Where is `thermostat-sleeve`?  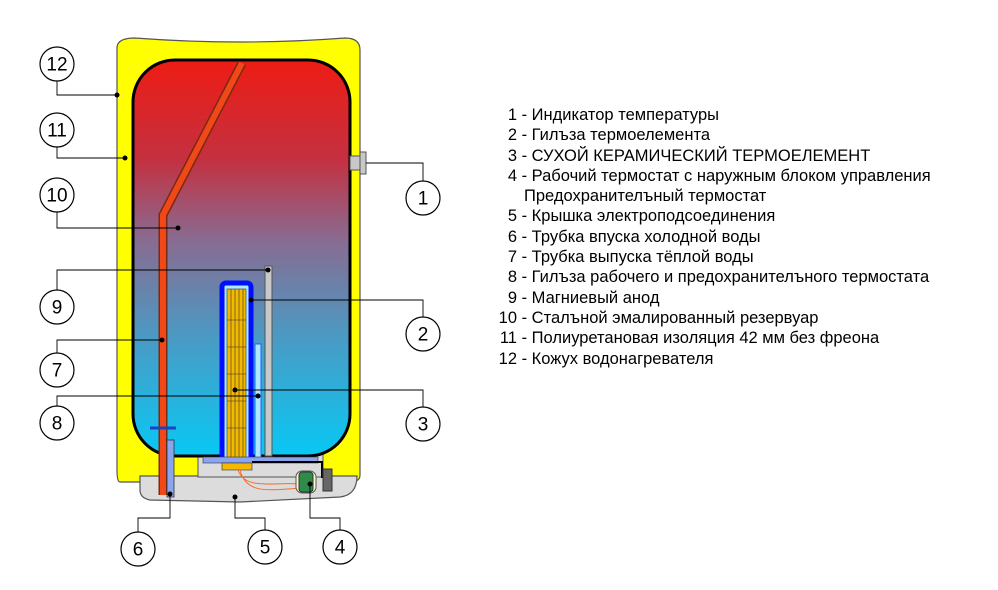 thermostat-sleeve is located at coordinates (258, 402).